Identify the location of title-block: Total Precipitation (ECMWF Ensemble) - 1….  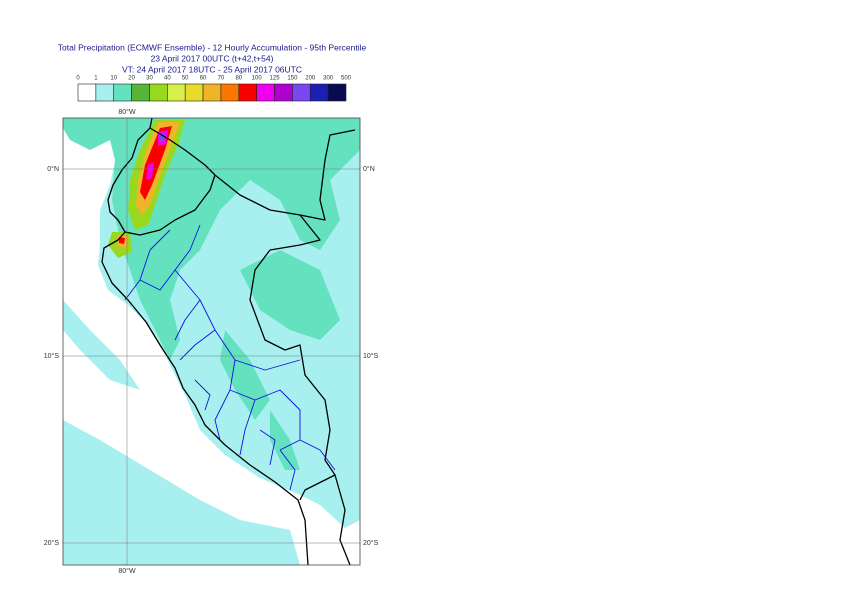
(212, 58).